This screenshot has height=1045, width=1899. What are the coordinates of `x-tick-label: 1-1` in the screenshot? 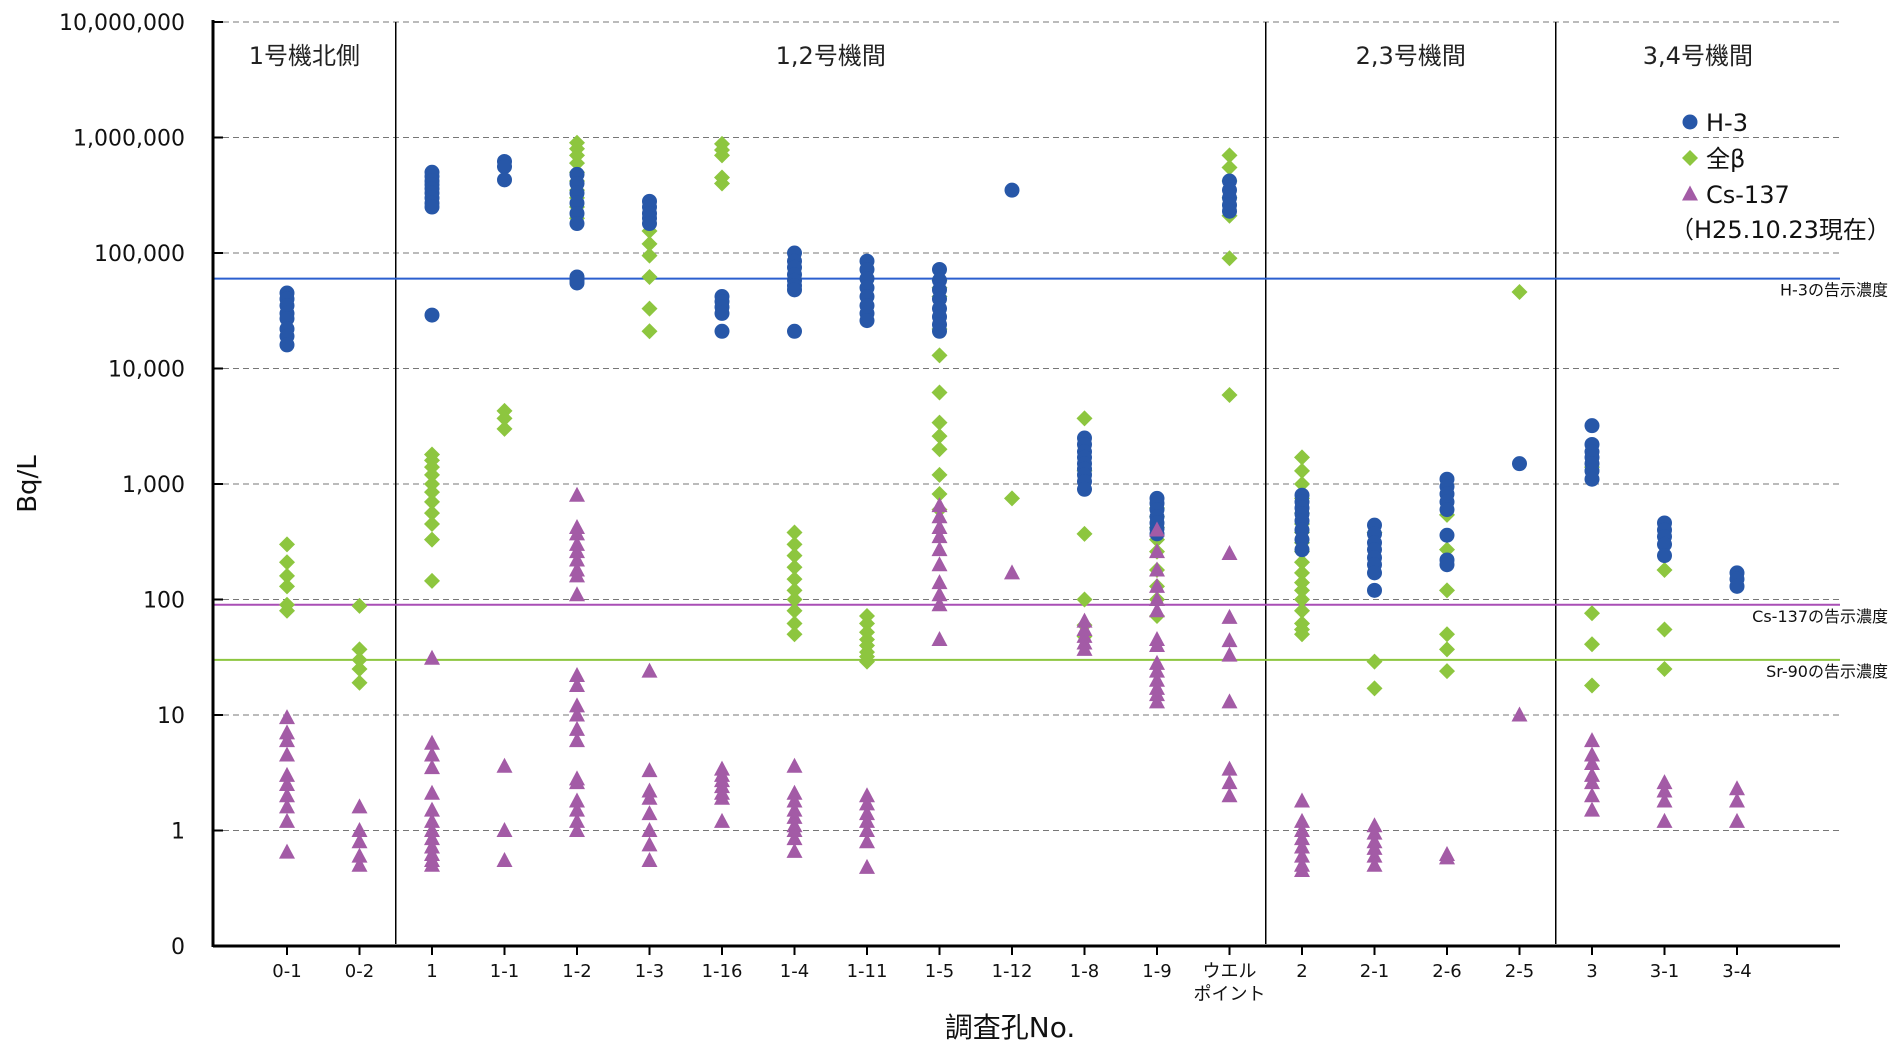 It's located at (504, 971).